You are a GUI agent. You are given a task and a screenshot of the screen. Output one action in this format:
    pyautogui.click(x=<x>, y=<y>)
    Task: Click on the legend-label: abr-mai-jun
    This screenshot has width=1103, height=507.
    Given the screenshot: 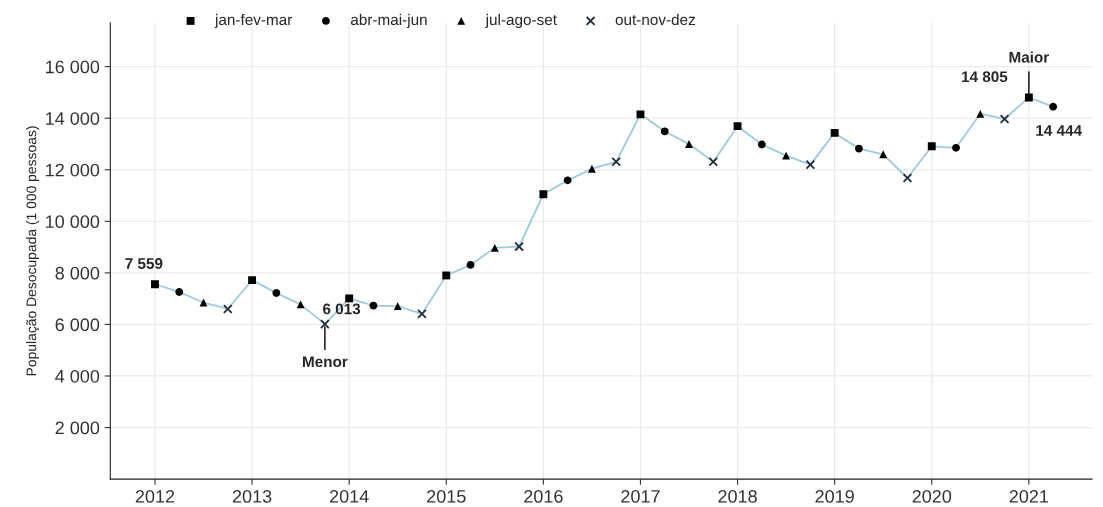 What is the action you would take?
    pyautogui.click(x=388, y=21)
    